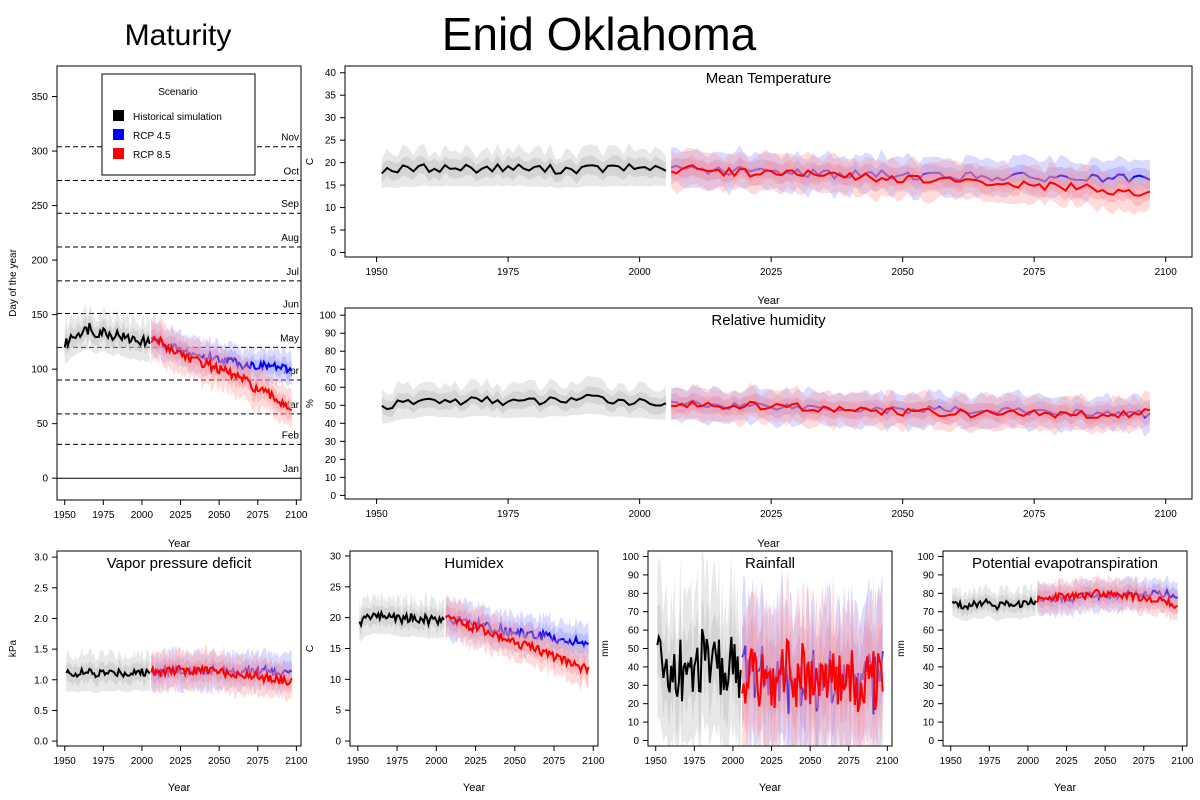 The height and width of the screenshot is (800, 1200). Describe the element at coordinates (177, 117) in the screenshot. I see `legend-label-0: Historical simulation` at that location.